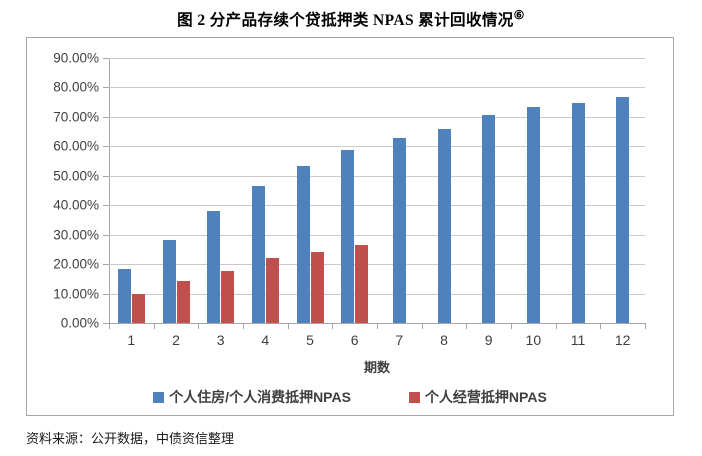 The image size is (702, 456). I want to click on x-axis-label: 5, so click(310, 340).